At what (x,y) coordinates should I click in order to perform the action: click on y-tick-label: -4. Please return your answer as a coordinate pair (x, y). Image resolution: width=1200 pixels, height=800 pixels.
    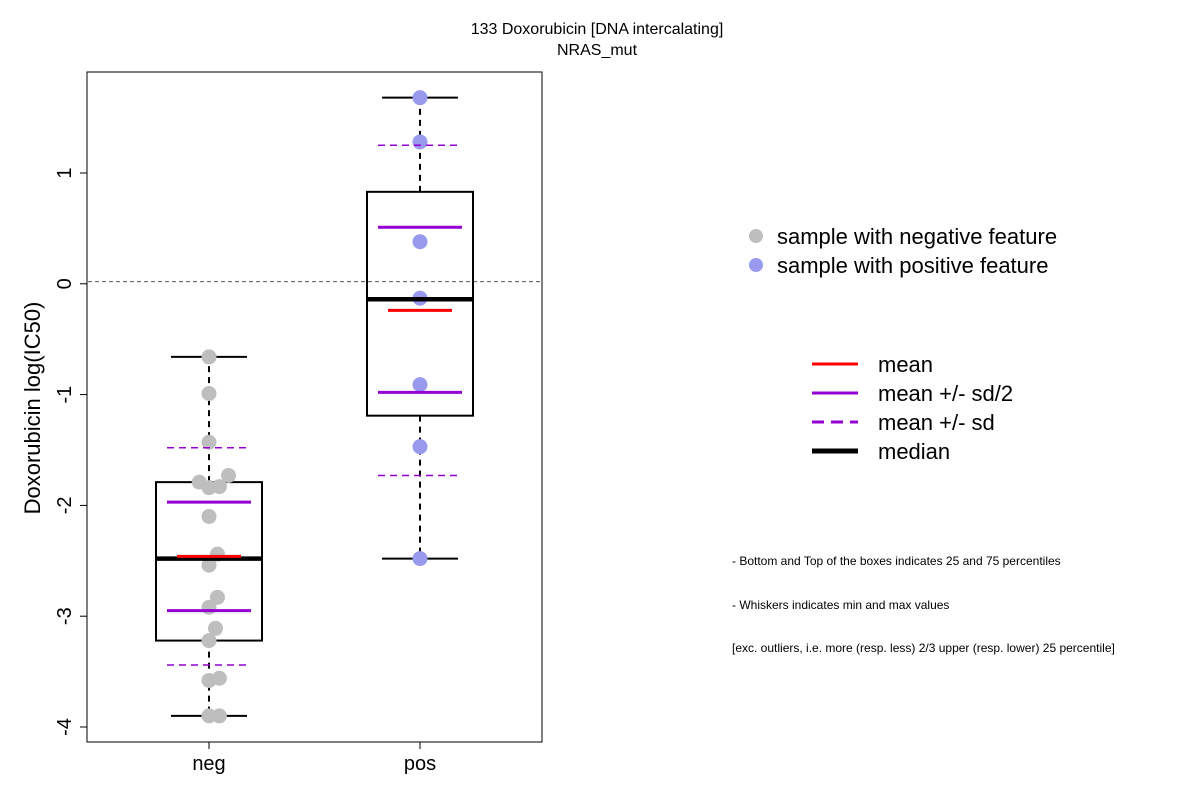
    Looking at the image, I should click on (65, 727).